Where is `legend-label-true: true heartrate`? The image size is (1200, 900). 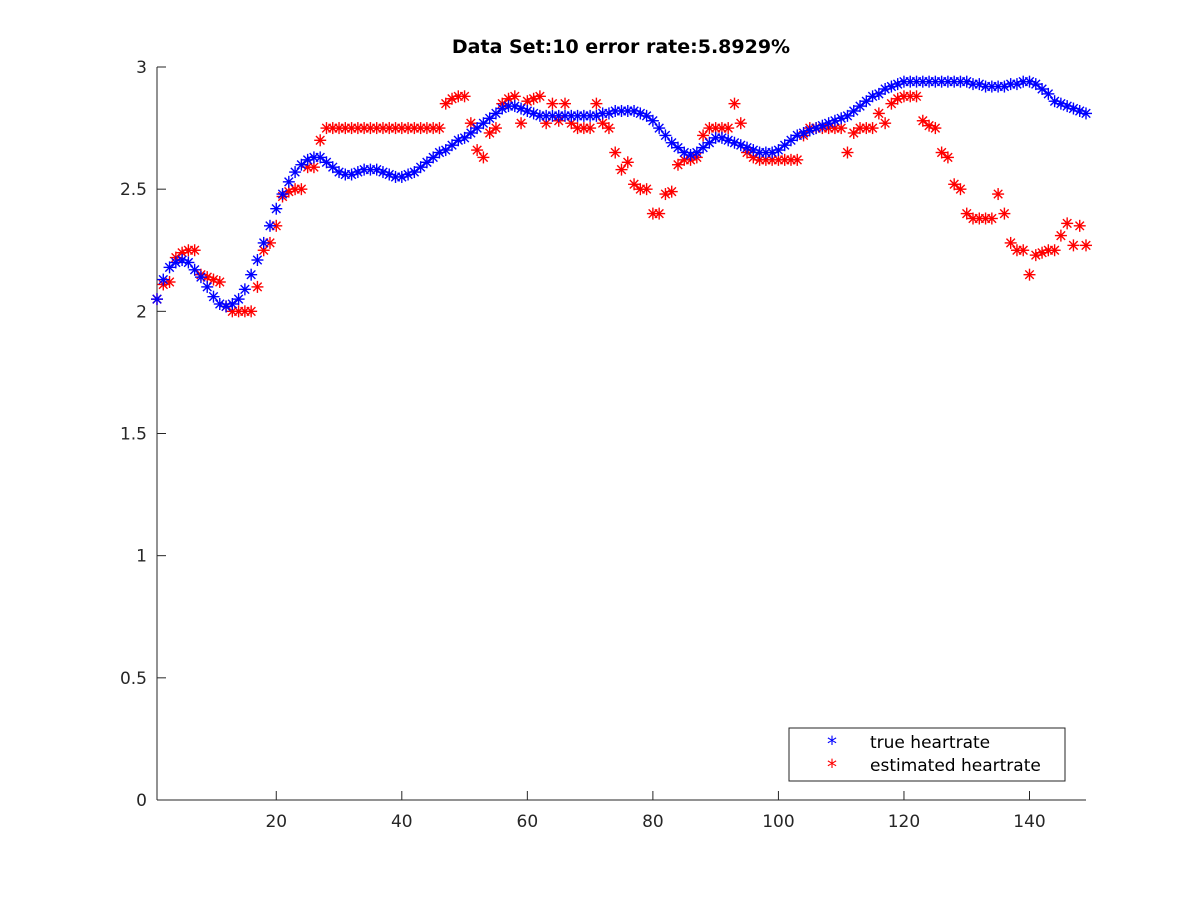 legend-label-true: true heartrate is located at coordinates (930, 743).